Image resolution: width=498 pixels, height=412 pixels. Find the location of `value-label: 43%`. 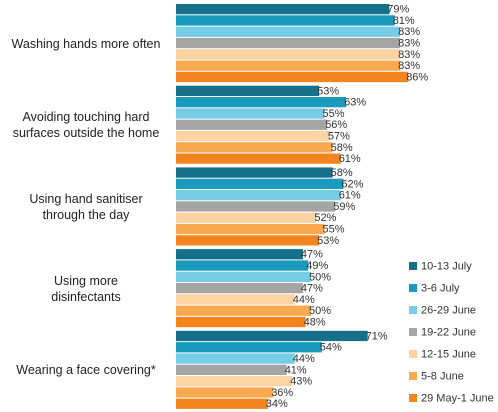

value-label: 43% is located at coordinates (301, 382).